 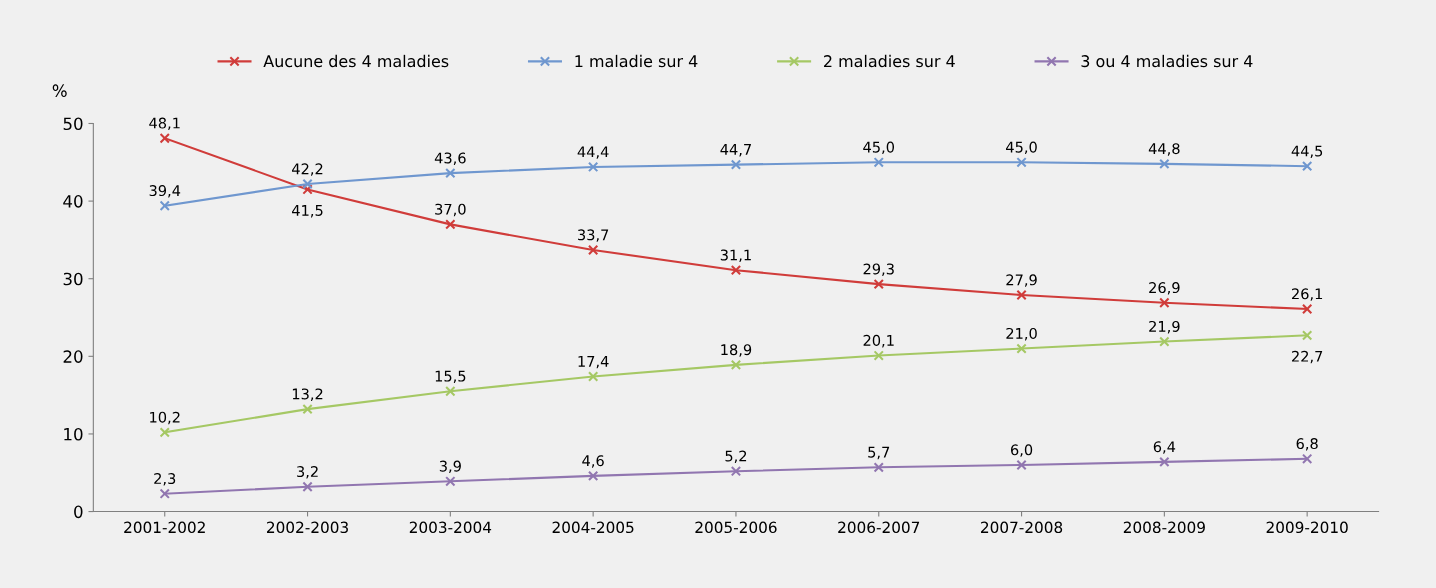 I want to click on data-label: 13,2, so click(x=307, y=394).